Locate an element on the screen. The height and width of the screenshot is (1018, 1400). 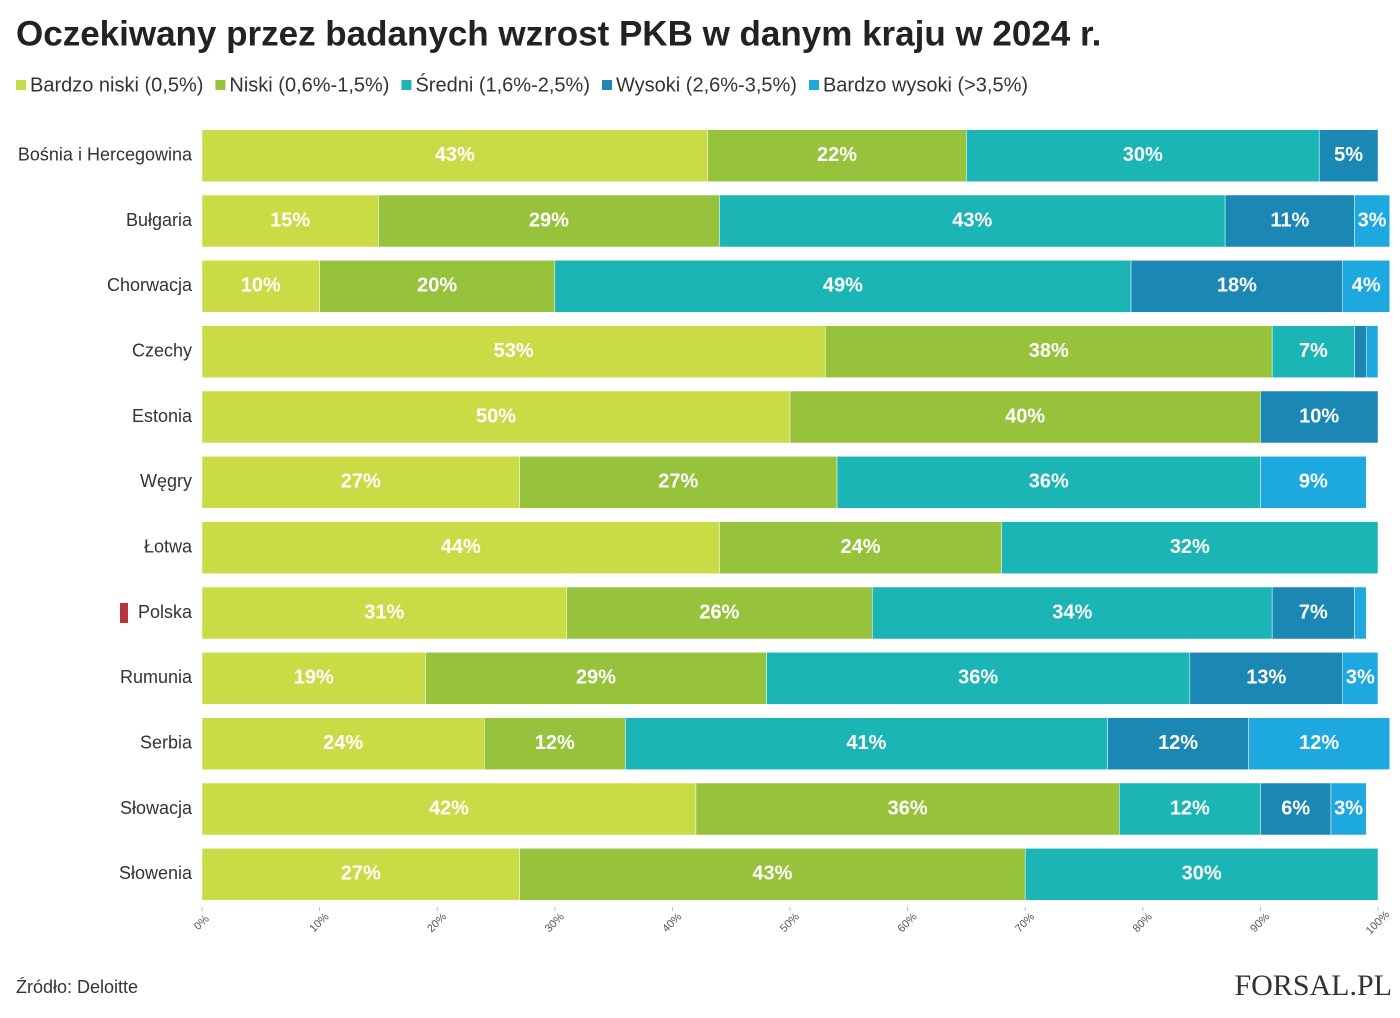
x-tick-label: 20% is located at coordinates (437, 923).